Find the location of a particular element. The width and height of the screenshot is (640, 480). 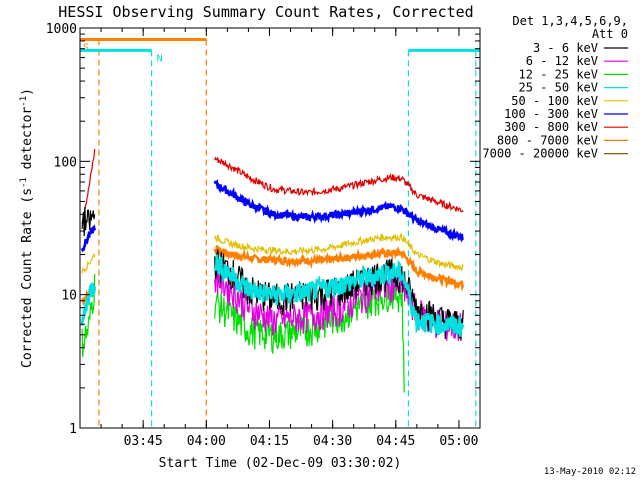

y-tick-label: 10 is located at coordinates (69, 296).